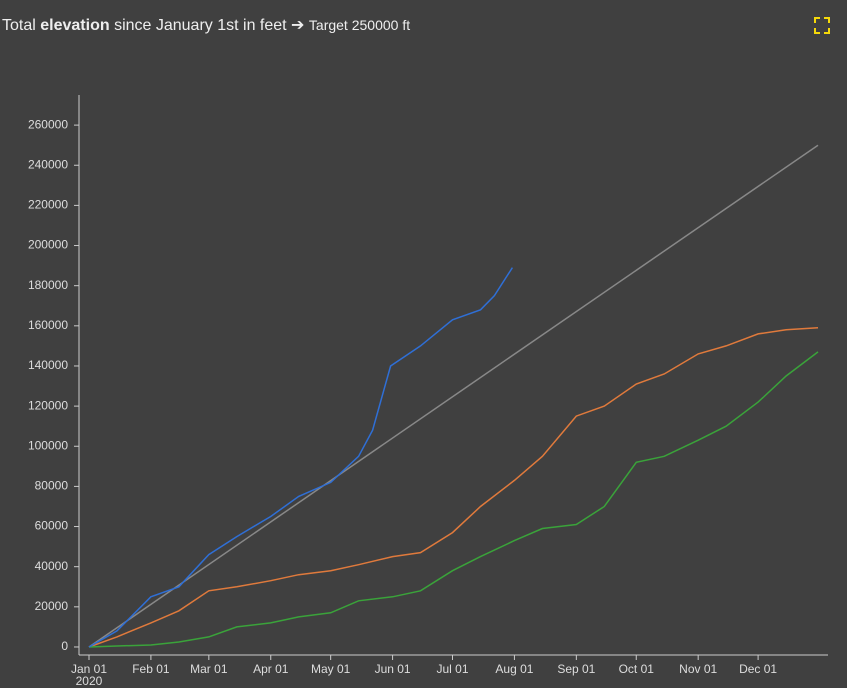  Describe the element at coordinates (48, 245) in the screenshot. I see `y-tick-label: 200000` at that location.